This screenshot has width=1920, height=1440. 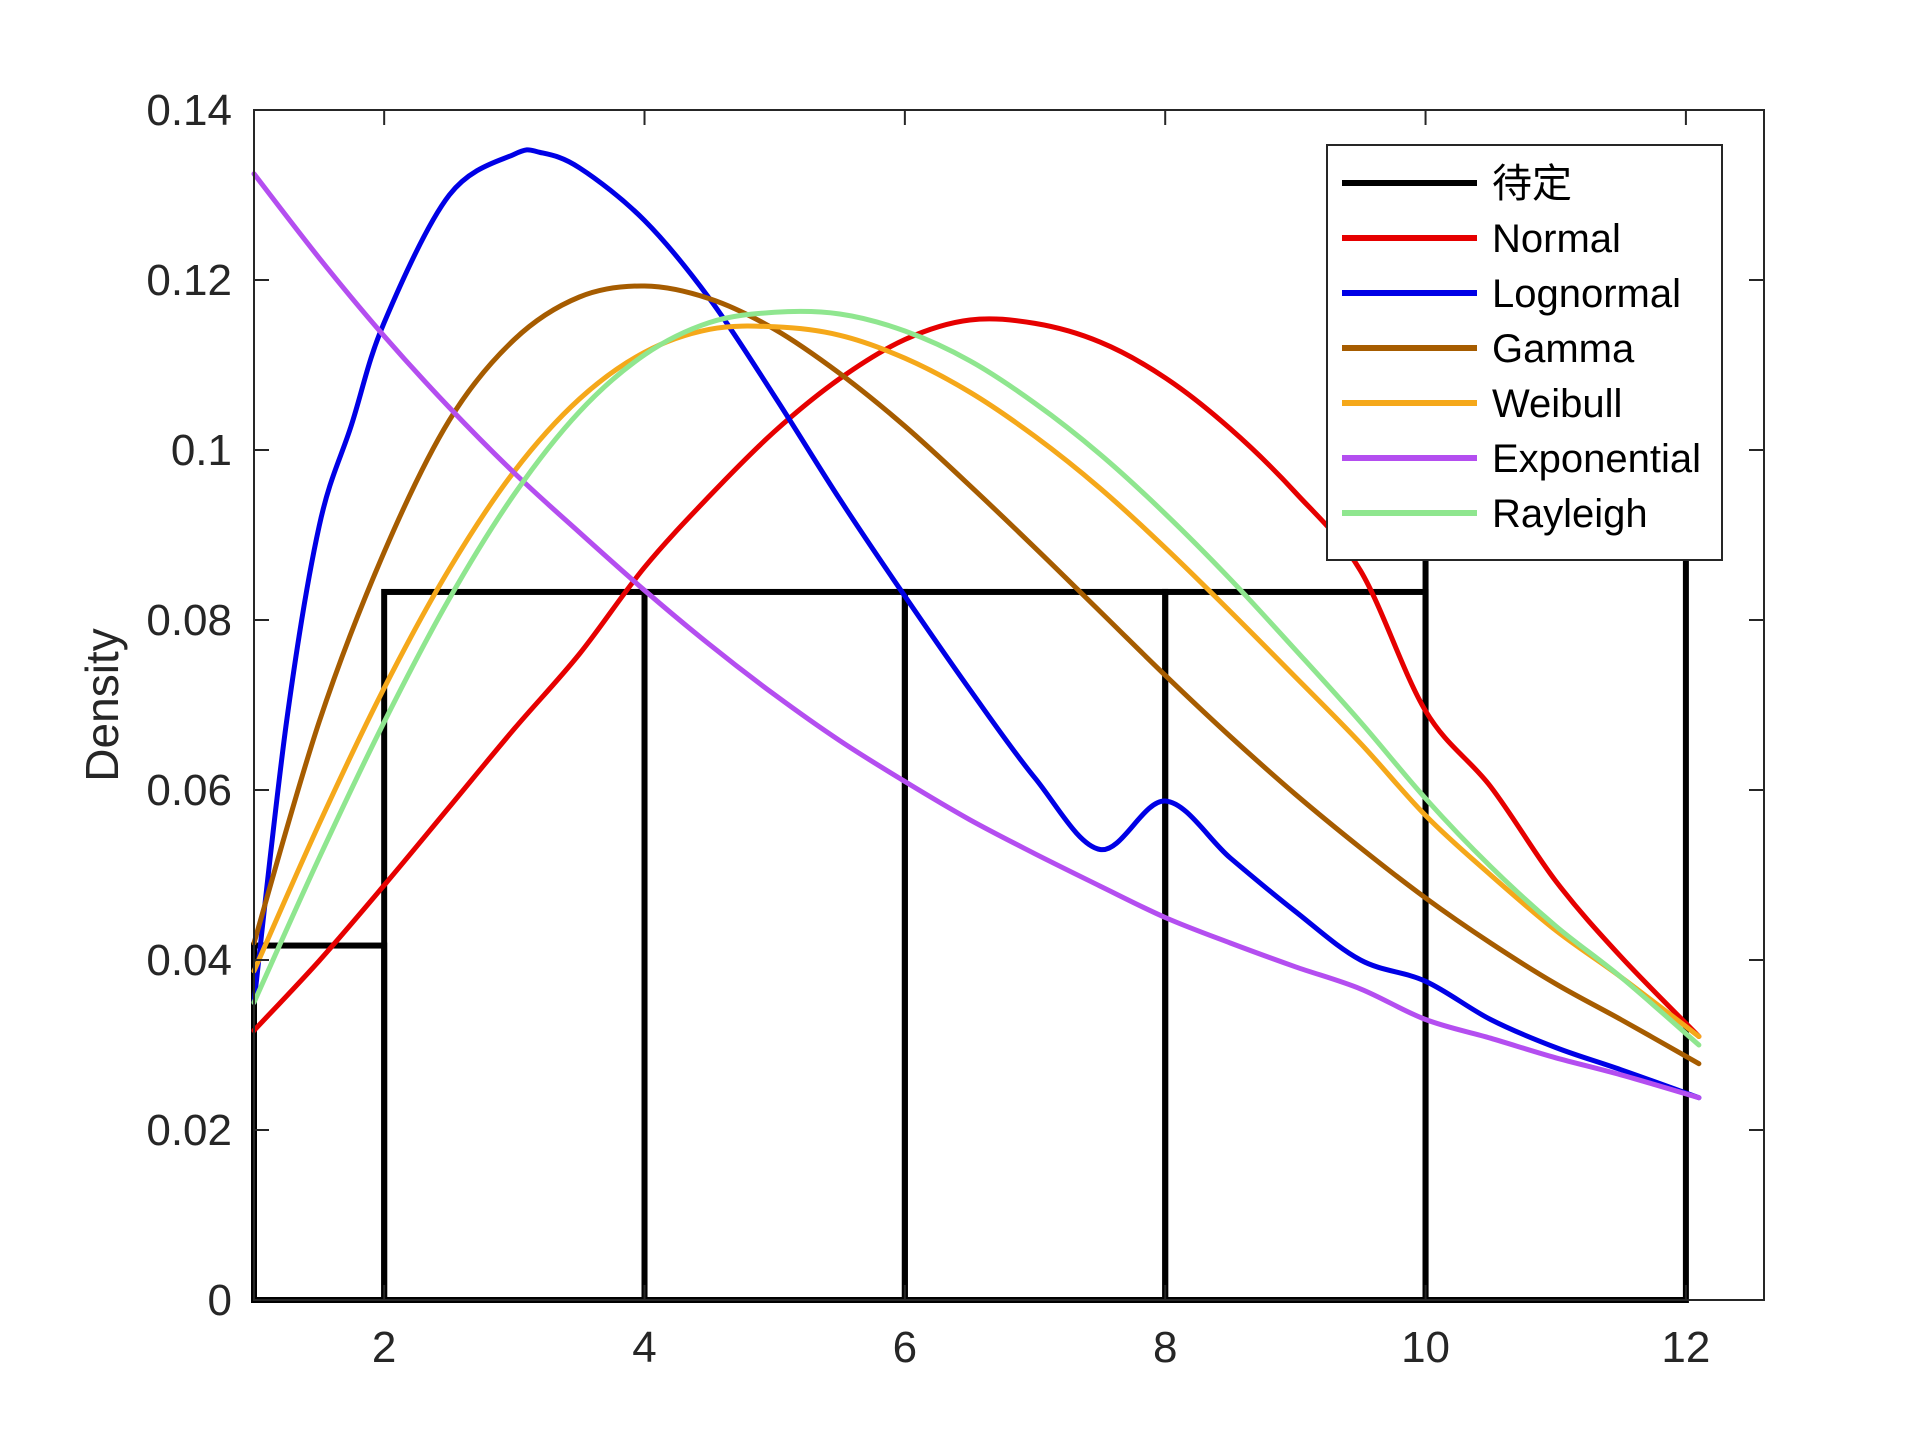 I want to click on legend-box, so click(x=1524, y=352).